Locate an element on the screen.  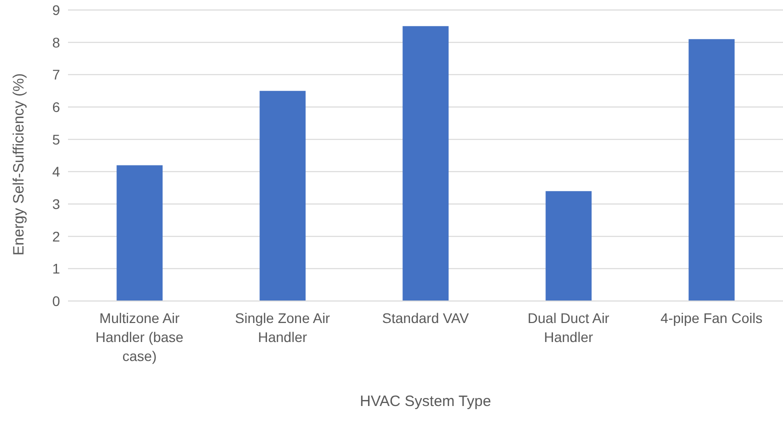
y-tick-label: 8 is located at coordinates (56, 42).